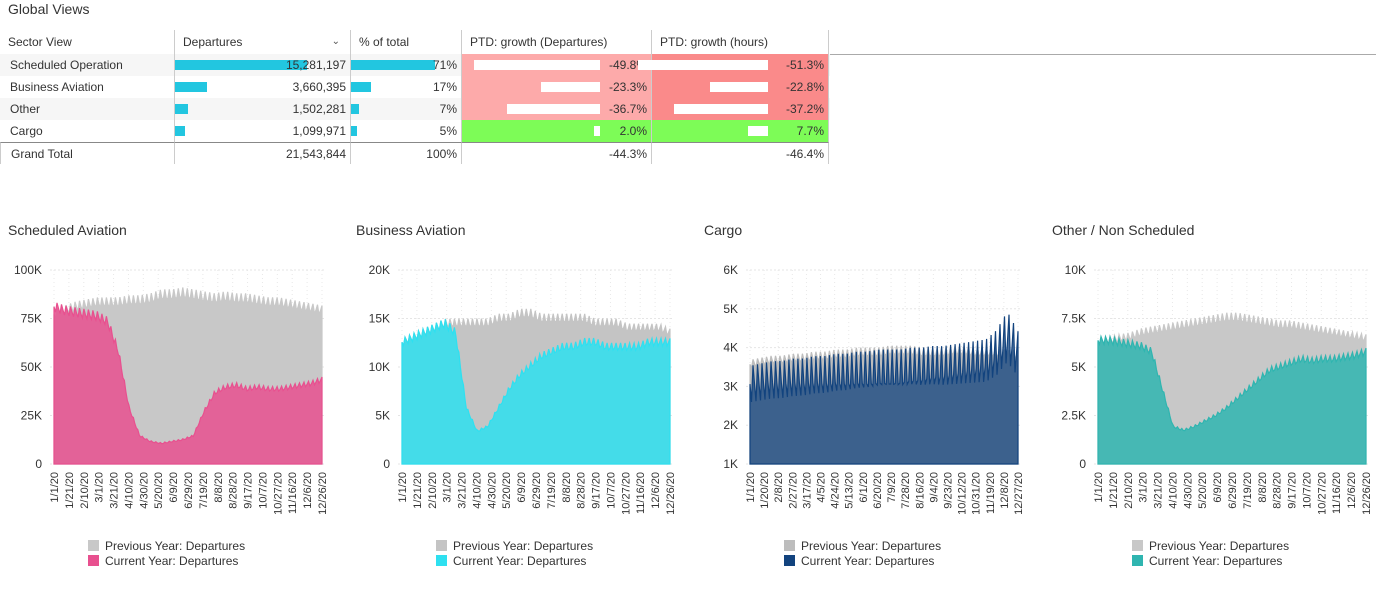 Image resolution: width=1376 pixels, height=601 pixels. I want to click on y-tick-label: 10K, so click(379, 367).